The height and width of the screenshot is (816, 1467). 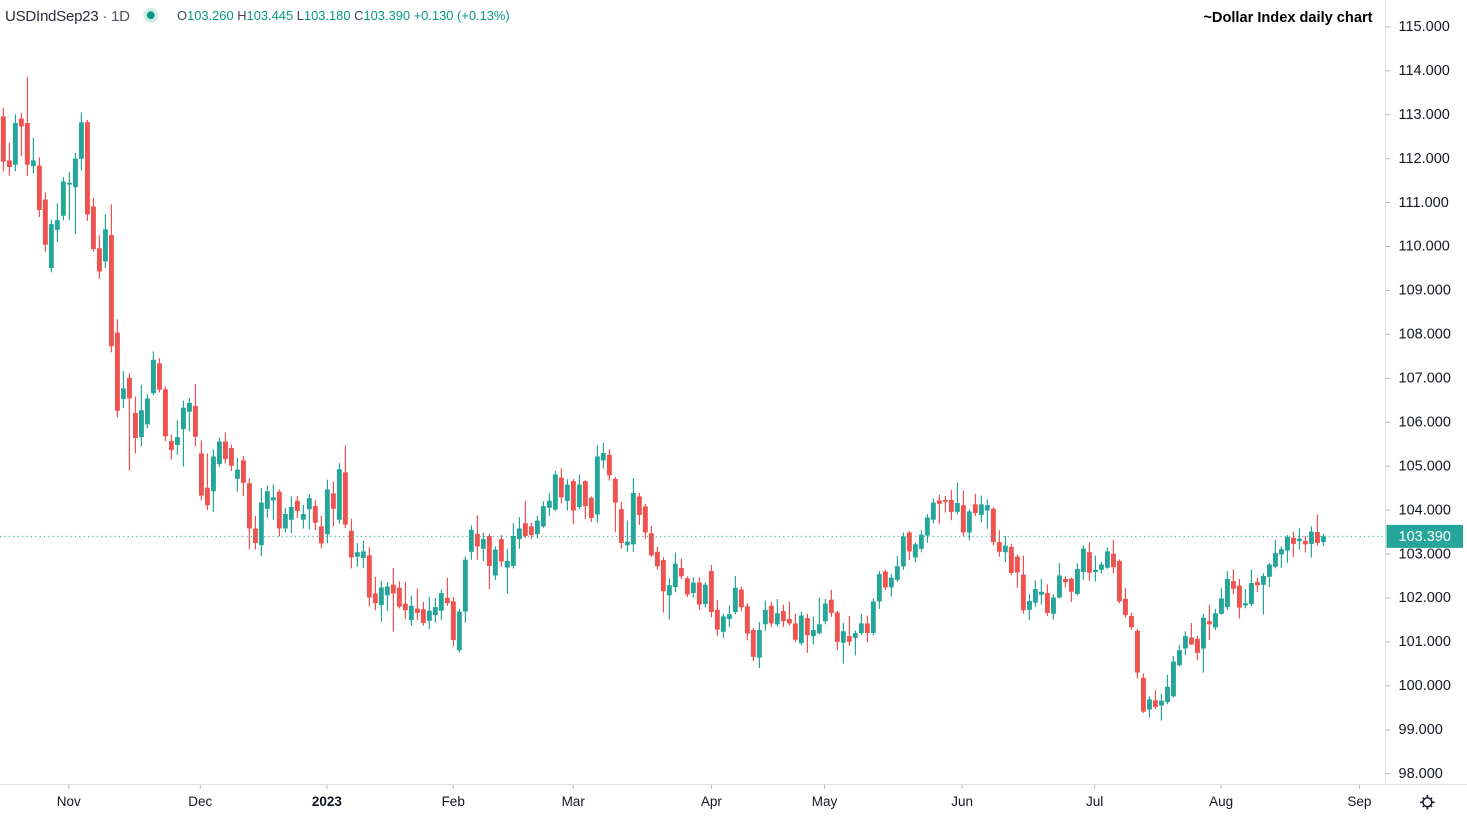 What do you see at coordinates (1424, 27) in the screenshot?
I see `svg-text: 115.000` at bounding box center [1424, 27].